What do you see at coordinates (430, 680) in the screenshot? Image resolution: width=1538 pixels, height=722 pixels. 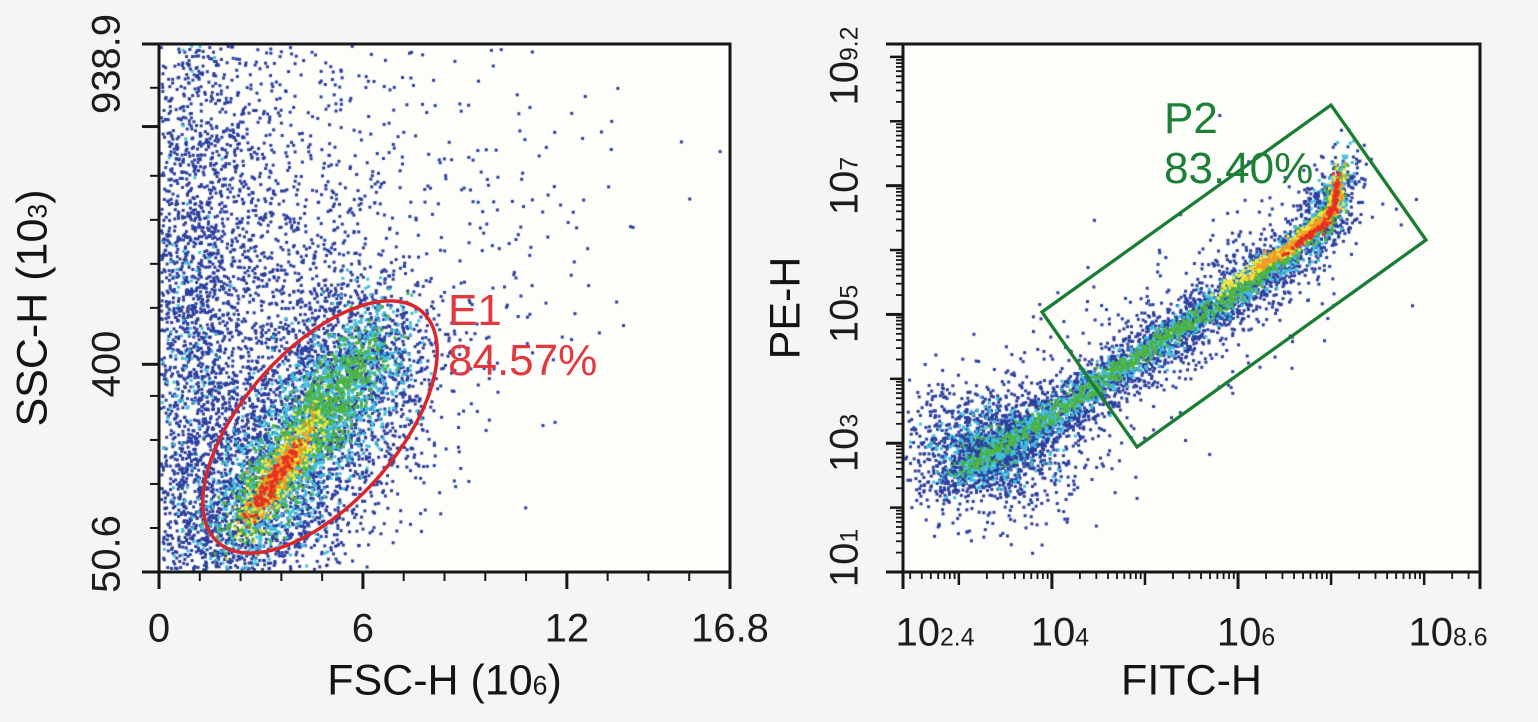 I see `fsc-axis-title-text: FSC-H (10` at bounding box center [430, 680].